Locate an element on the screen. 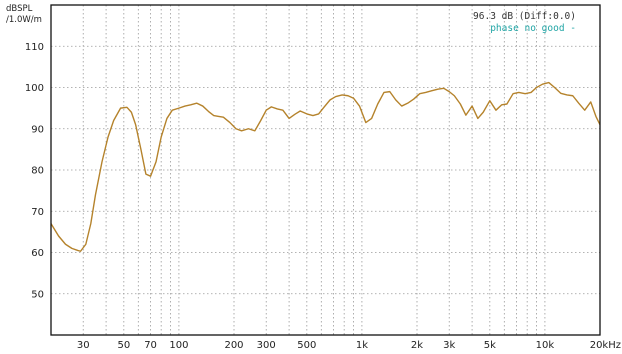 The image size is (622, 354). x-tick-label: 20kHz is located at coordinates (605, 345).